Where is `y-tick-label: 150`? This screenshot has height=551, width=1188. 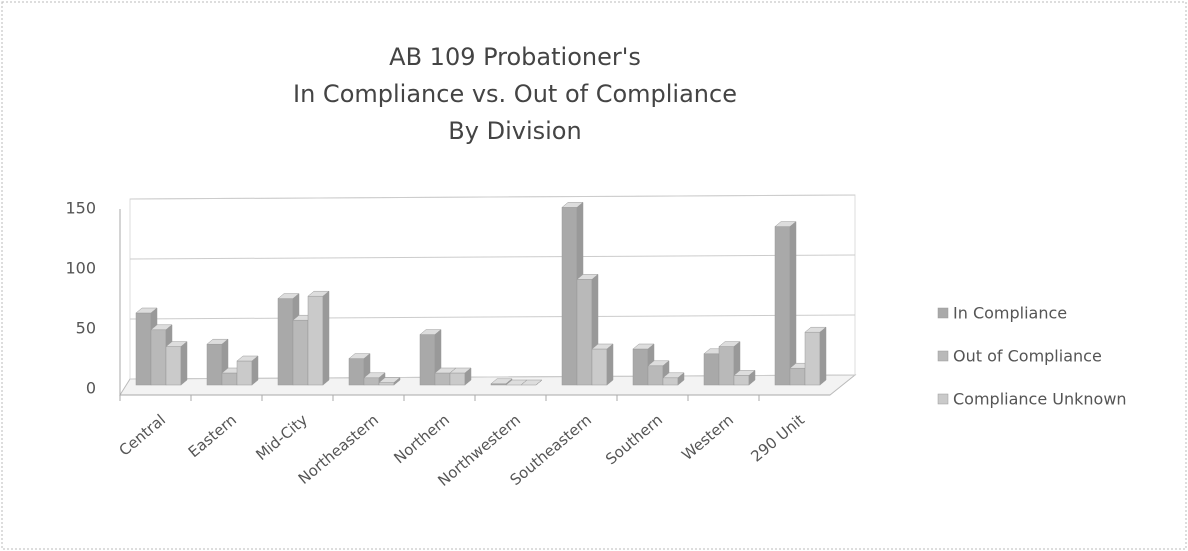 y-tick-label: 150 is located at coordinates (80, 208).